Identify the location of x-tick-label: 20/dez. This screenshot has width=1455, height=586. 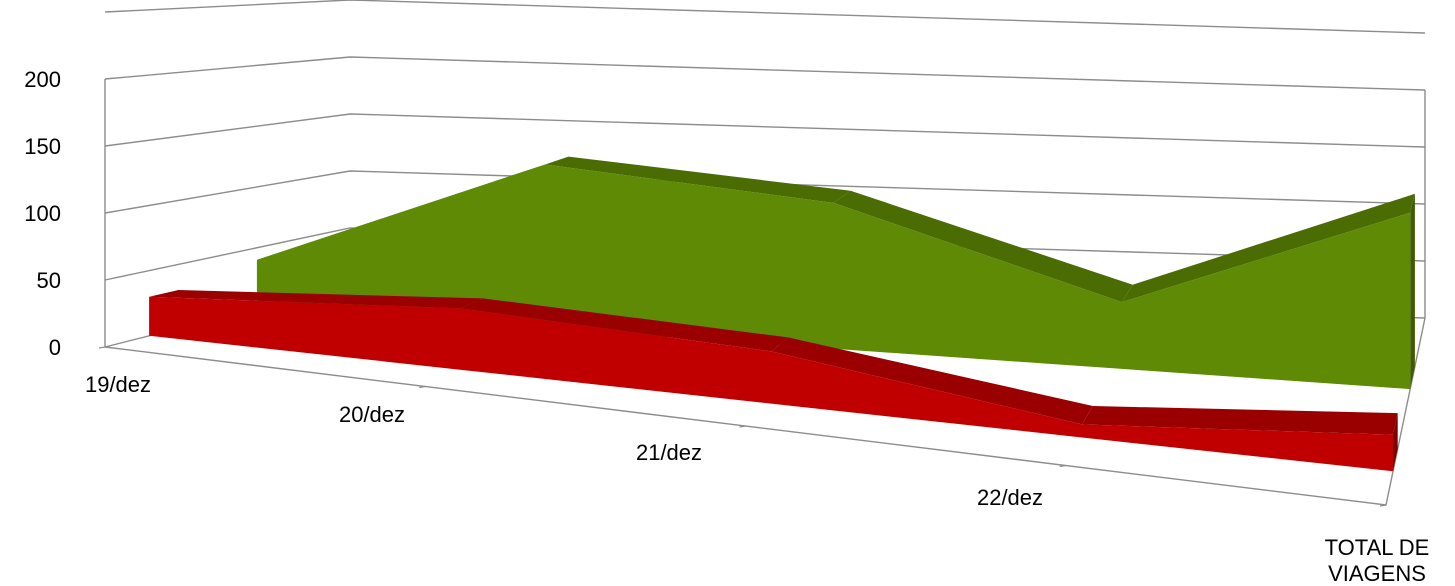
(372, 414).